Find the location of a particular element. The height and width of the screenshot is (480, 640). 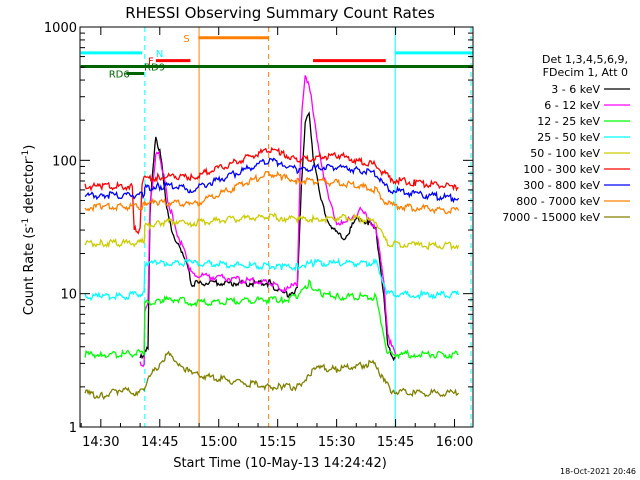

legend-header-0: Det 1,3,4,5,6,9, is located at coordinates (585, 59).